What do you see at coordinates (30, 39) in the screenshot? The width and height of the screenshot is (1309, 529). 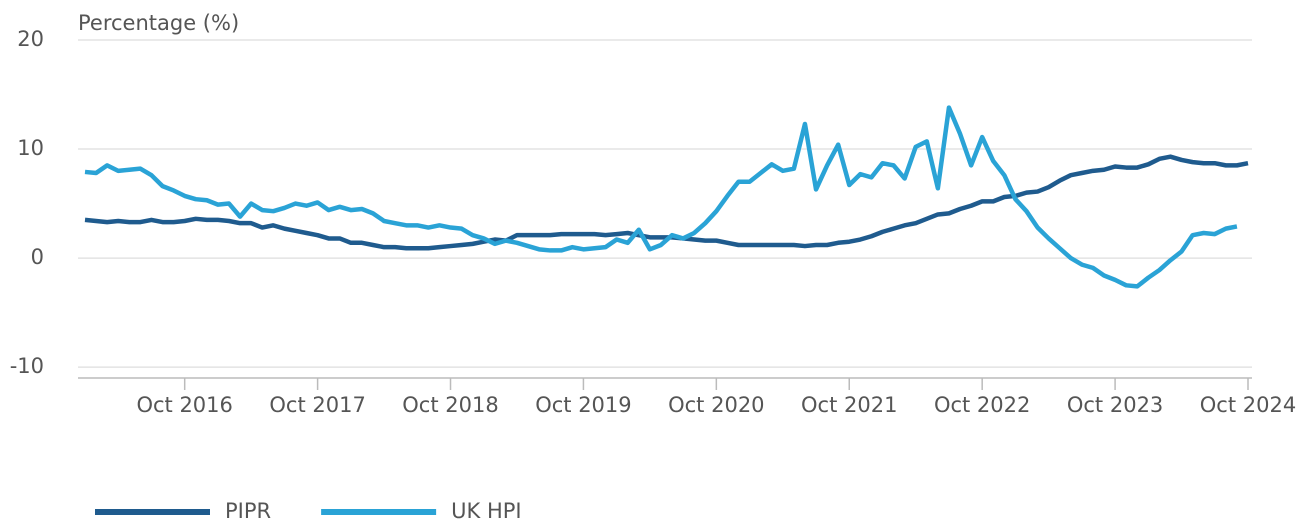 I see `y-tick-label: 20` at bounding box center [30, 39].